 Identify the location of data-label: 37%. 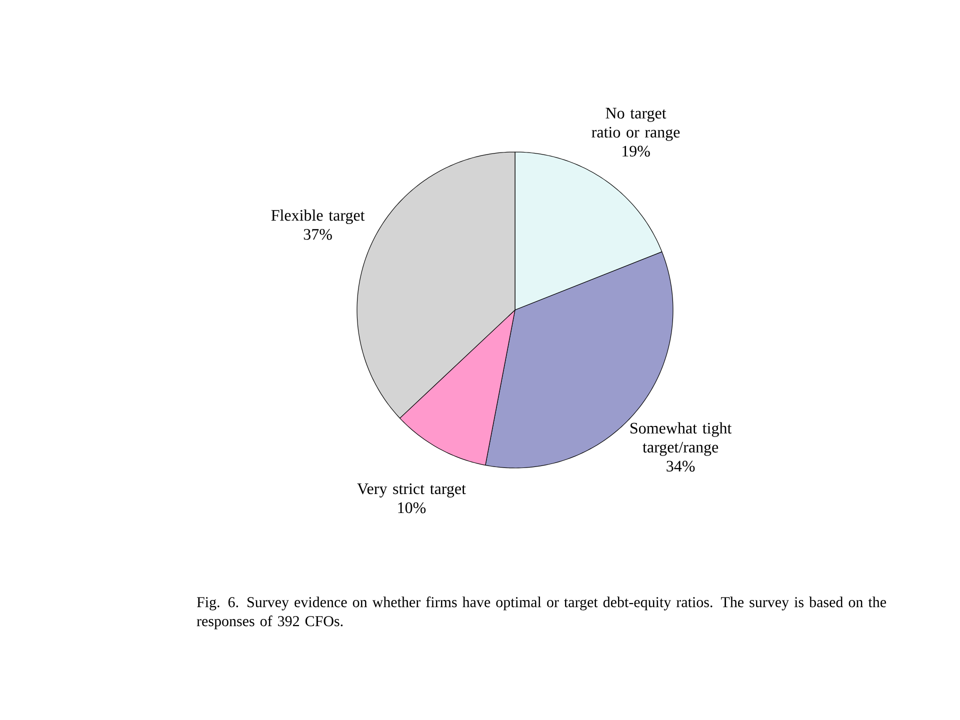
(318, 234).